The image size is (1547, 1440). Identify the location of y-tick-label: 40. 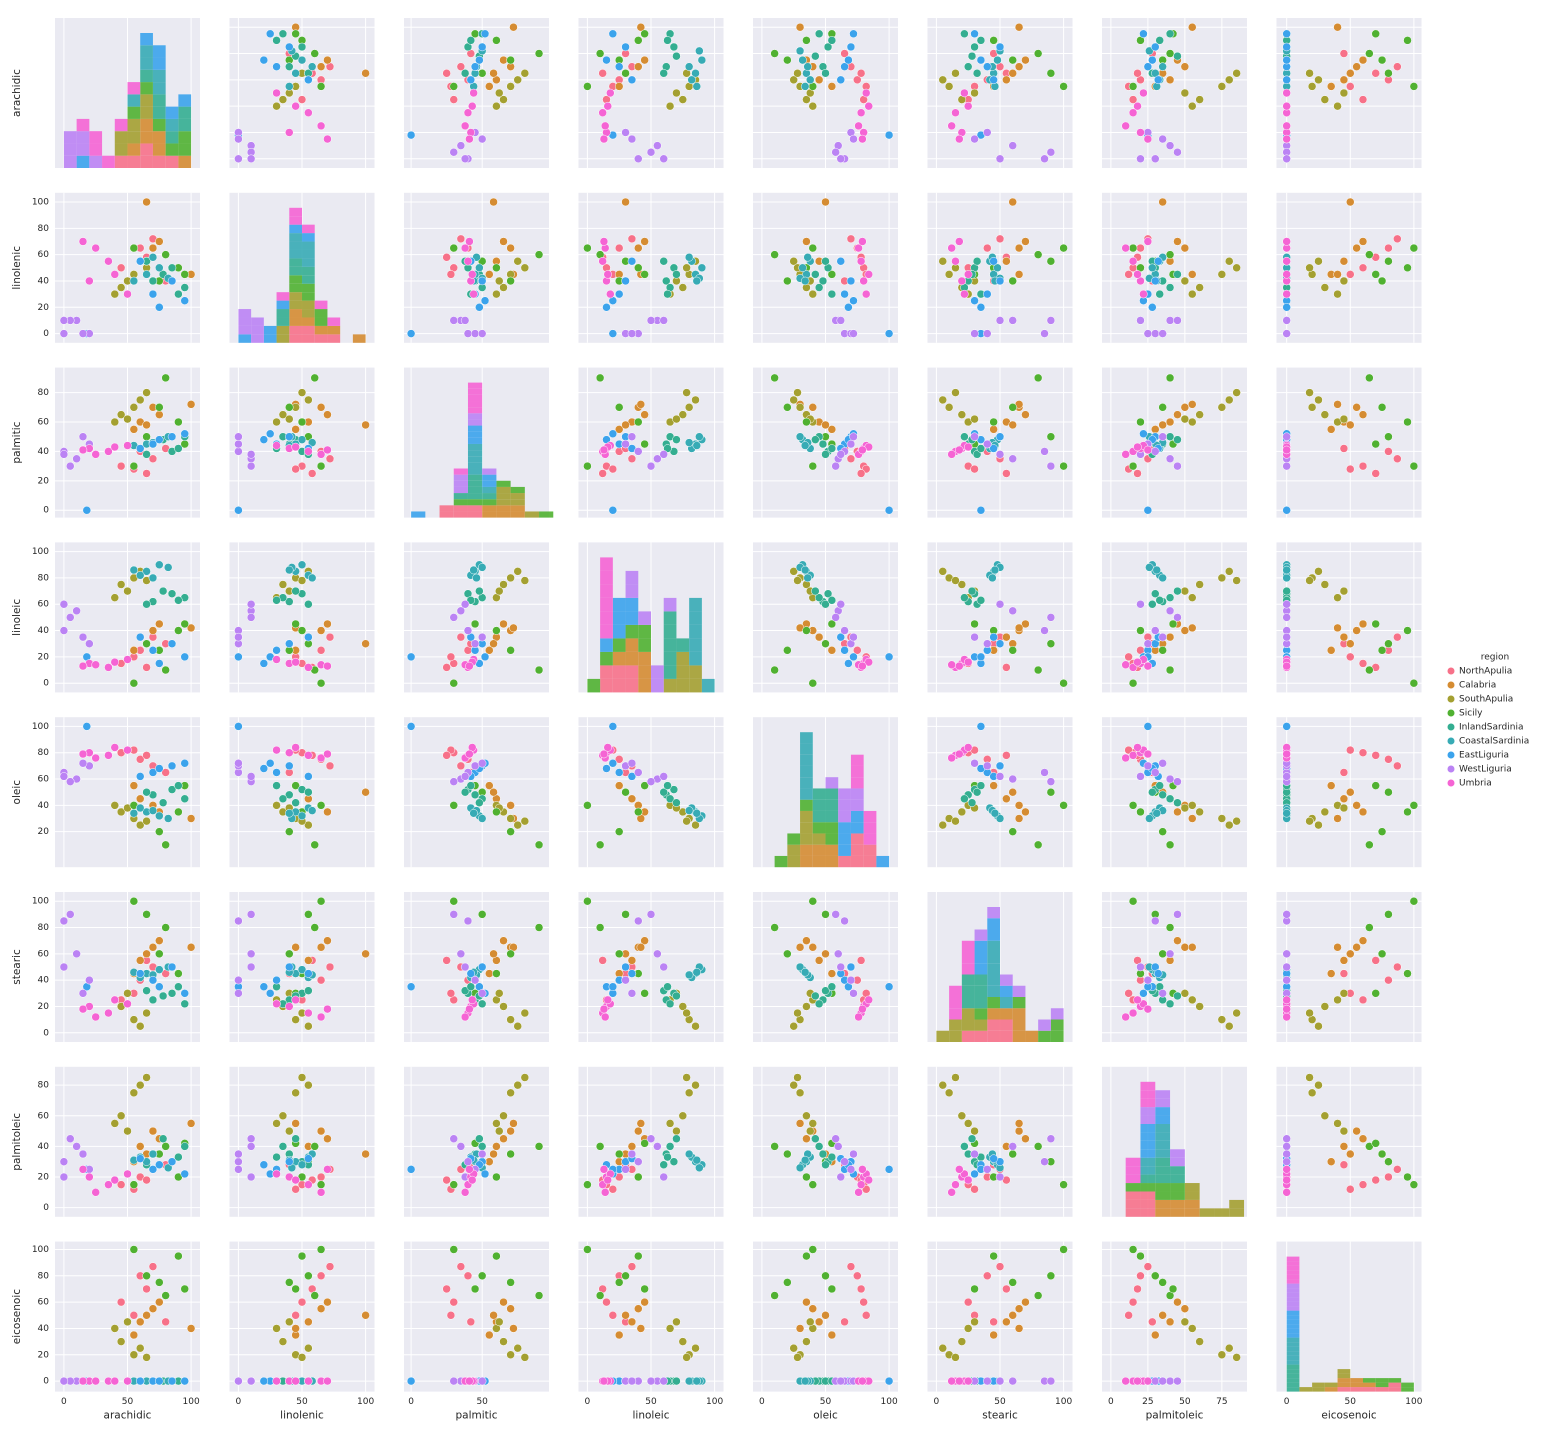
(44, 452).